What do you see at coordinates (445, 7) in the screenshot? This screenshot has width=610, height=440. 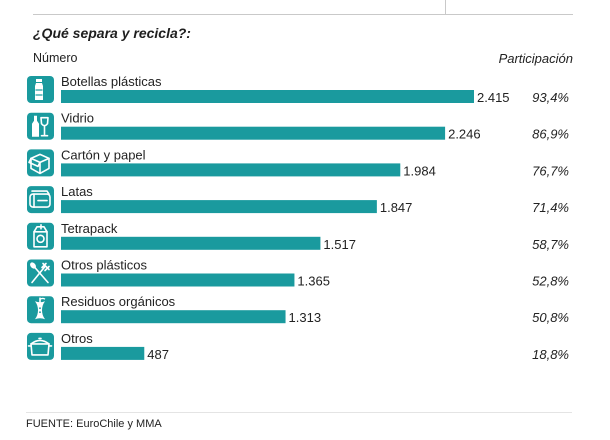 I see `top-tick` at bounding box center [445, 7].